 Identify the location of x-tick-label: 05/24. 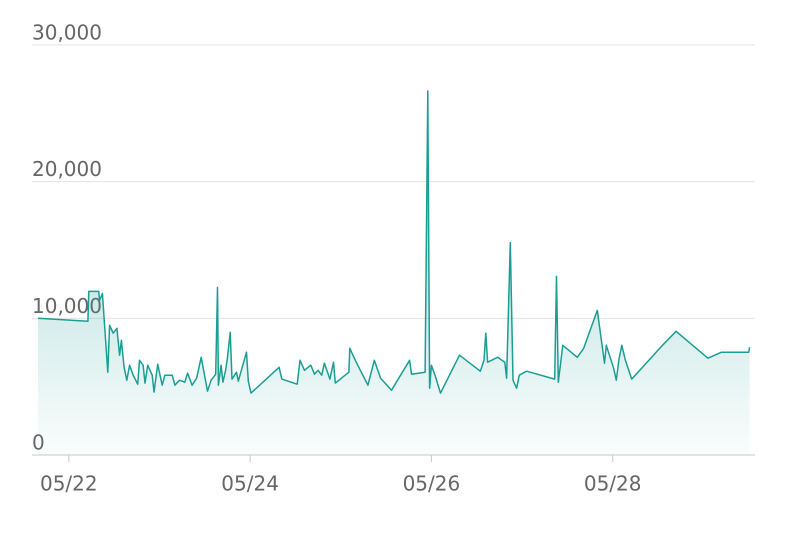
(250, 484).